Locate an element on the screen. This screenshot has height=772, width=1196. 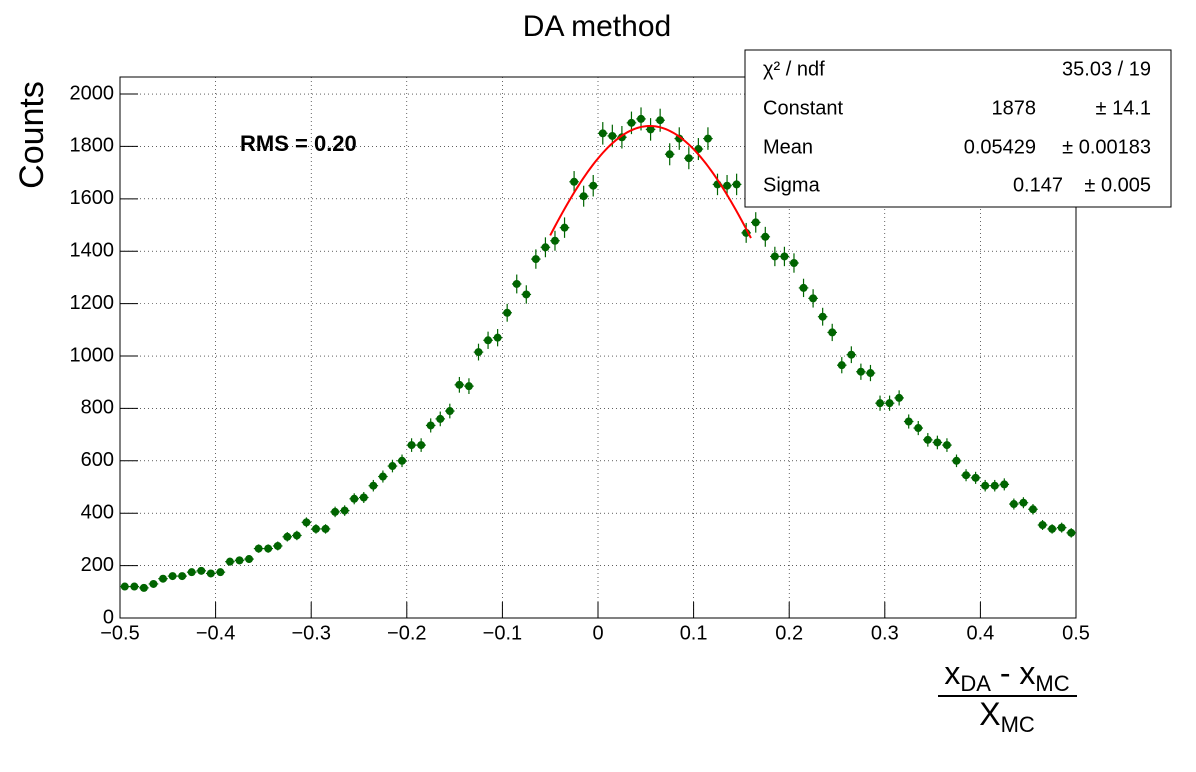
x-tick-label: 0.2 is located at coordinates (789, 633).